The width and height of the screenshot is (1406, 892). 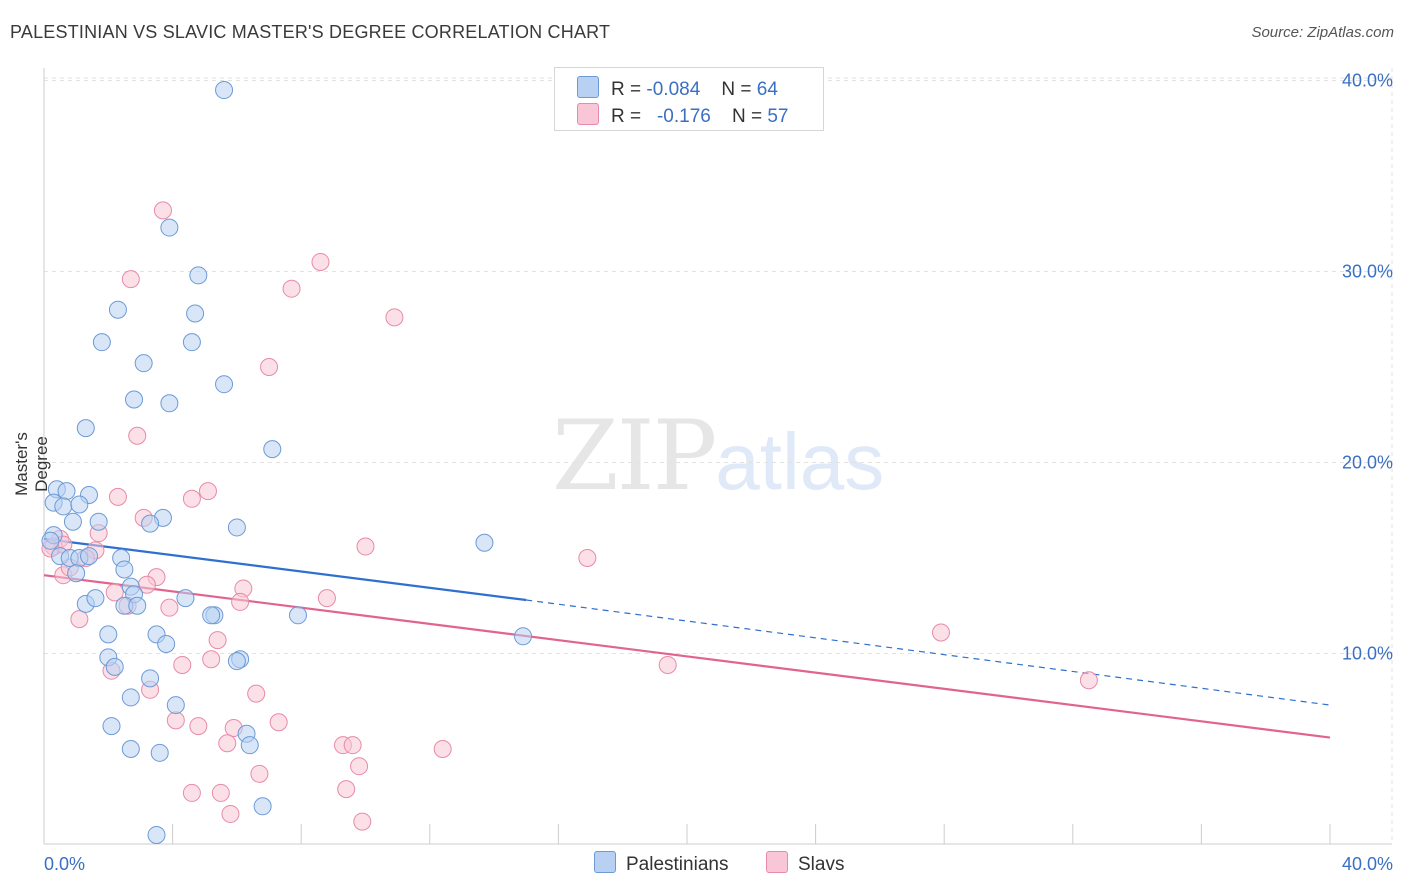 I want to click on y-tick-label: 20.0%, so click(x=1367, y=463).